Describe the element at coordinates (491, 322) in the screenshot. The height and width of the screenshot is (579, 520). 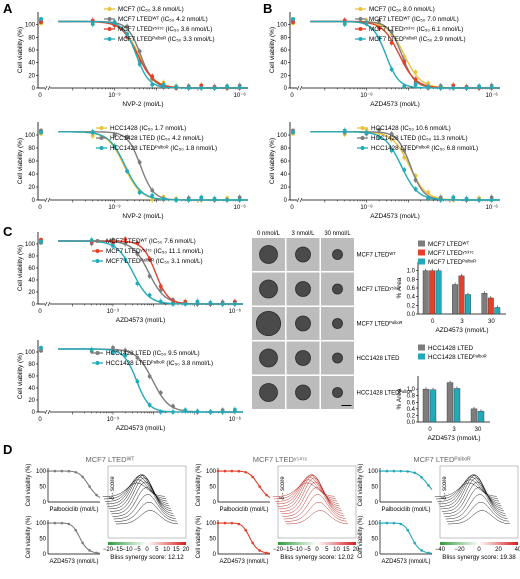
I see `x-tick-label: 30` at that location.